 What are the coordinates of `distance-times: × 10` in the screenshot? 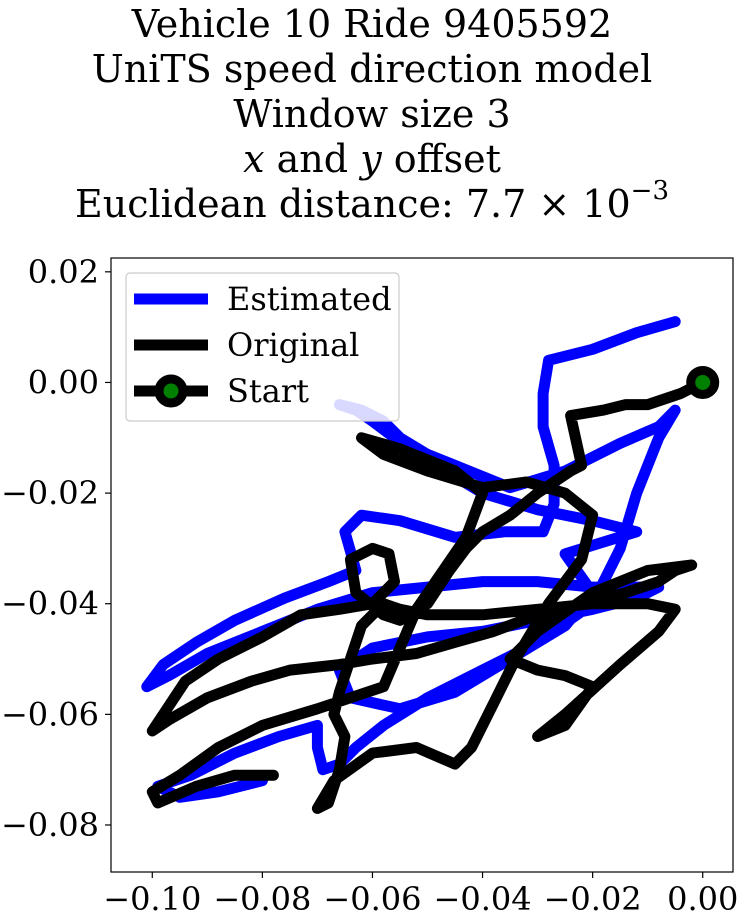 It's located at (578, 204).